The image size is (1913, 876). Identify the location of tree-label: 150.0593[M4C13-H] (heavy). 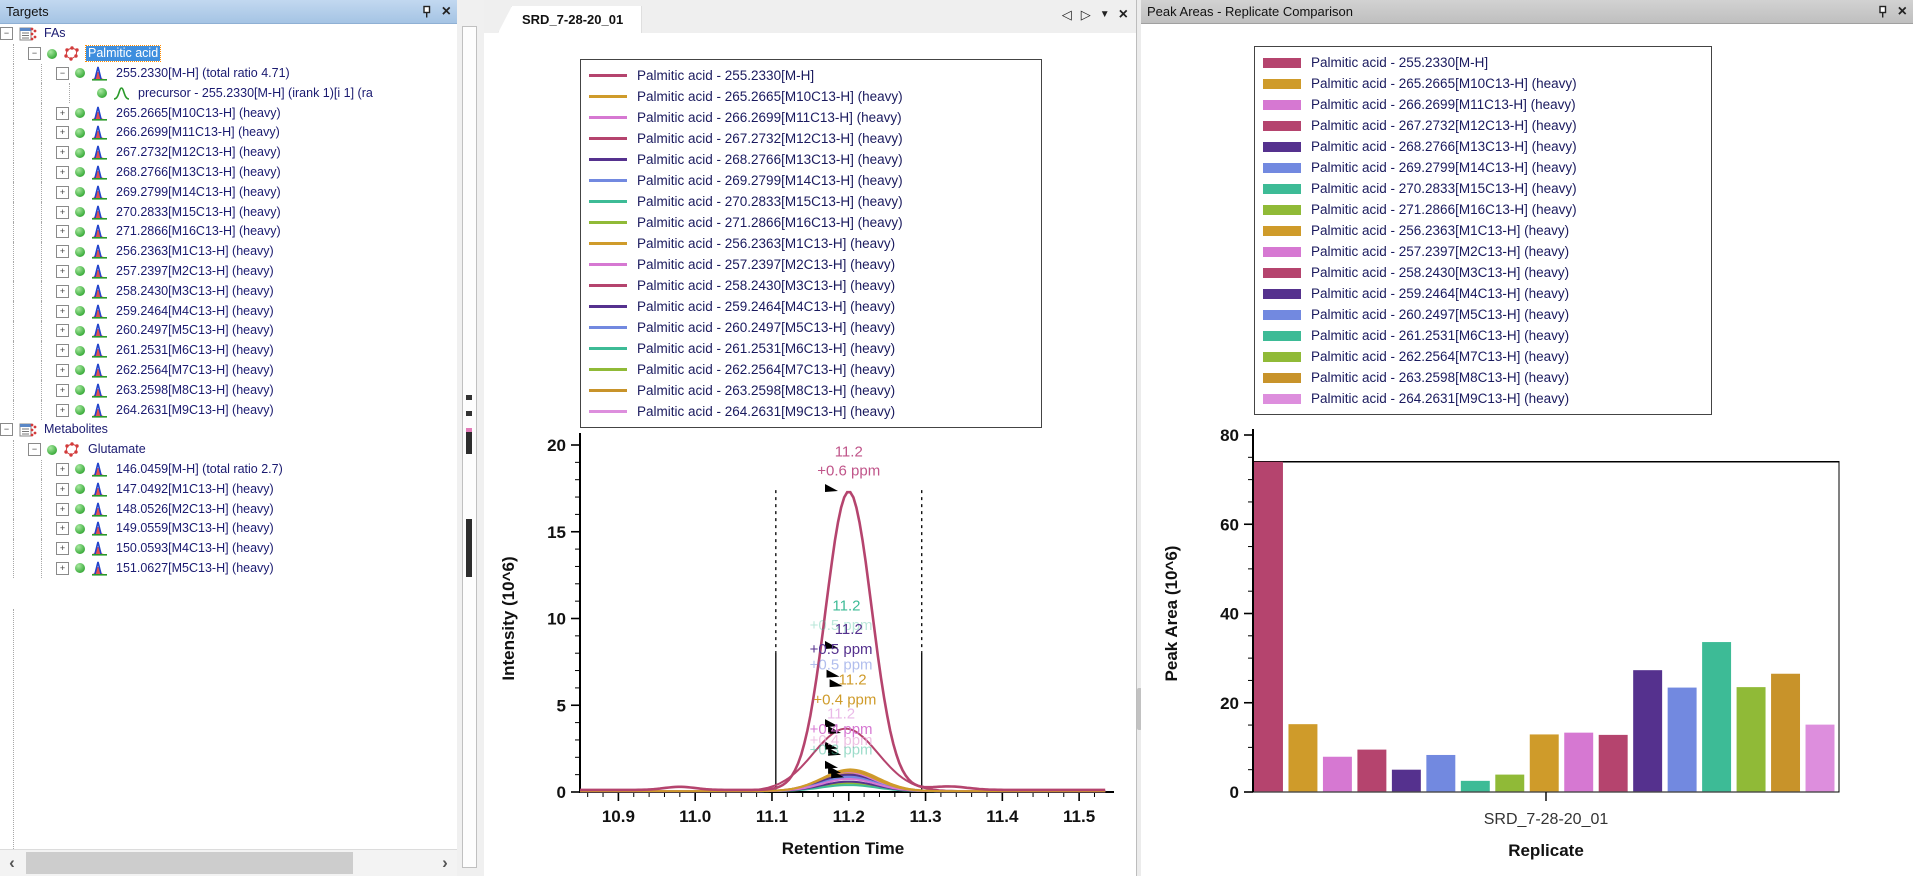
(195, 548).